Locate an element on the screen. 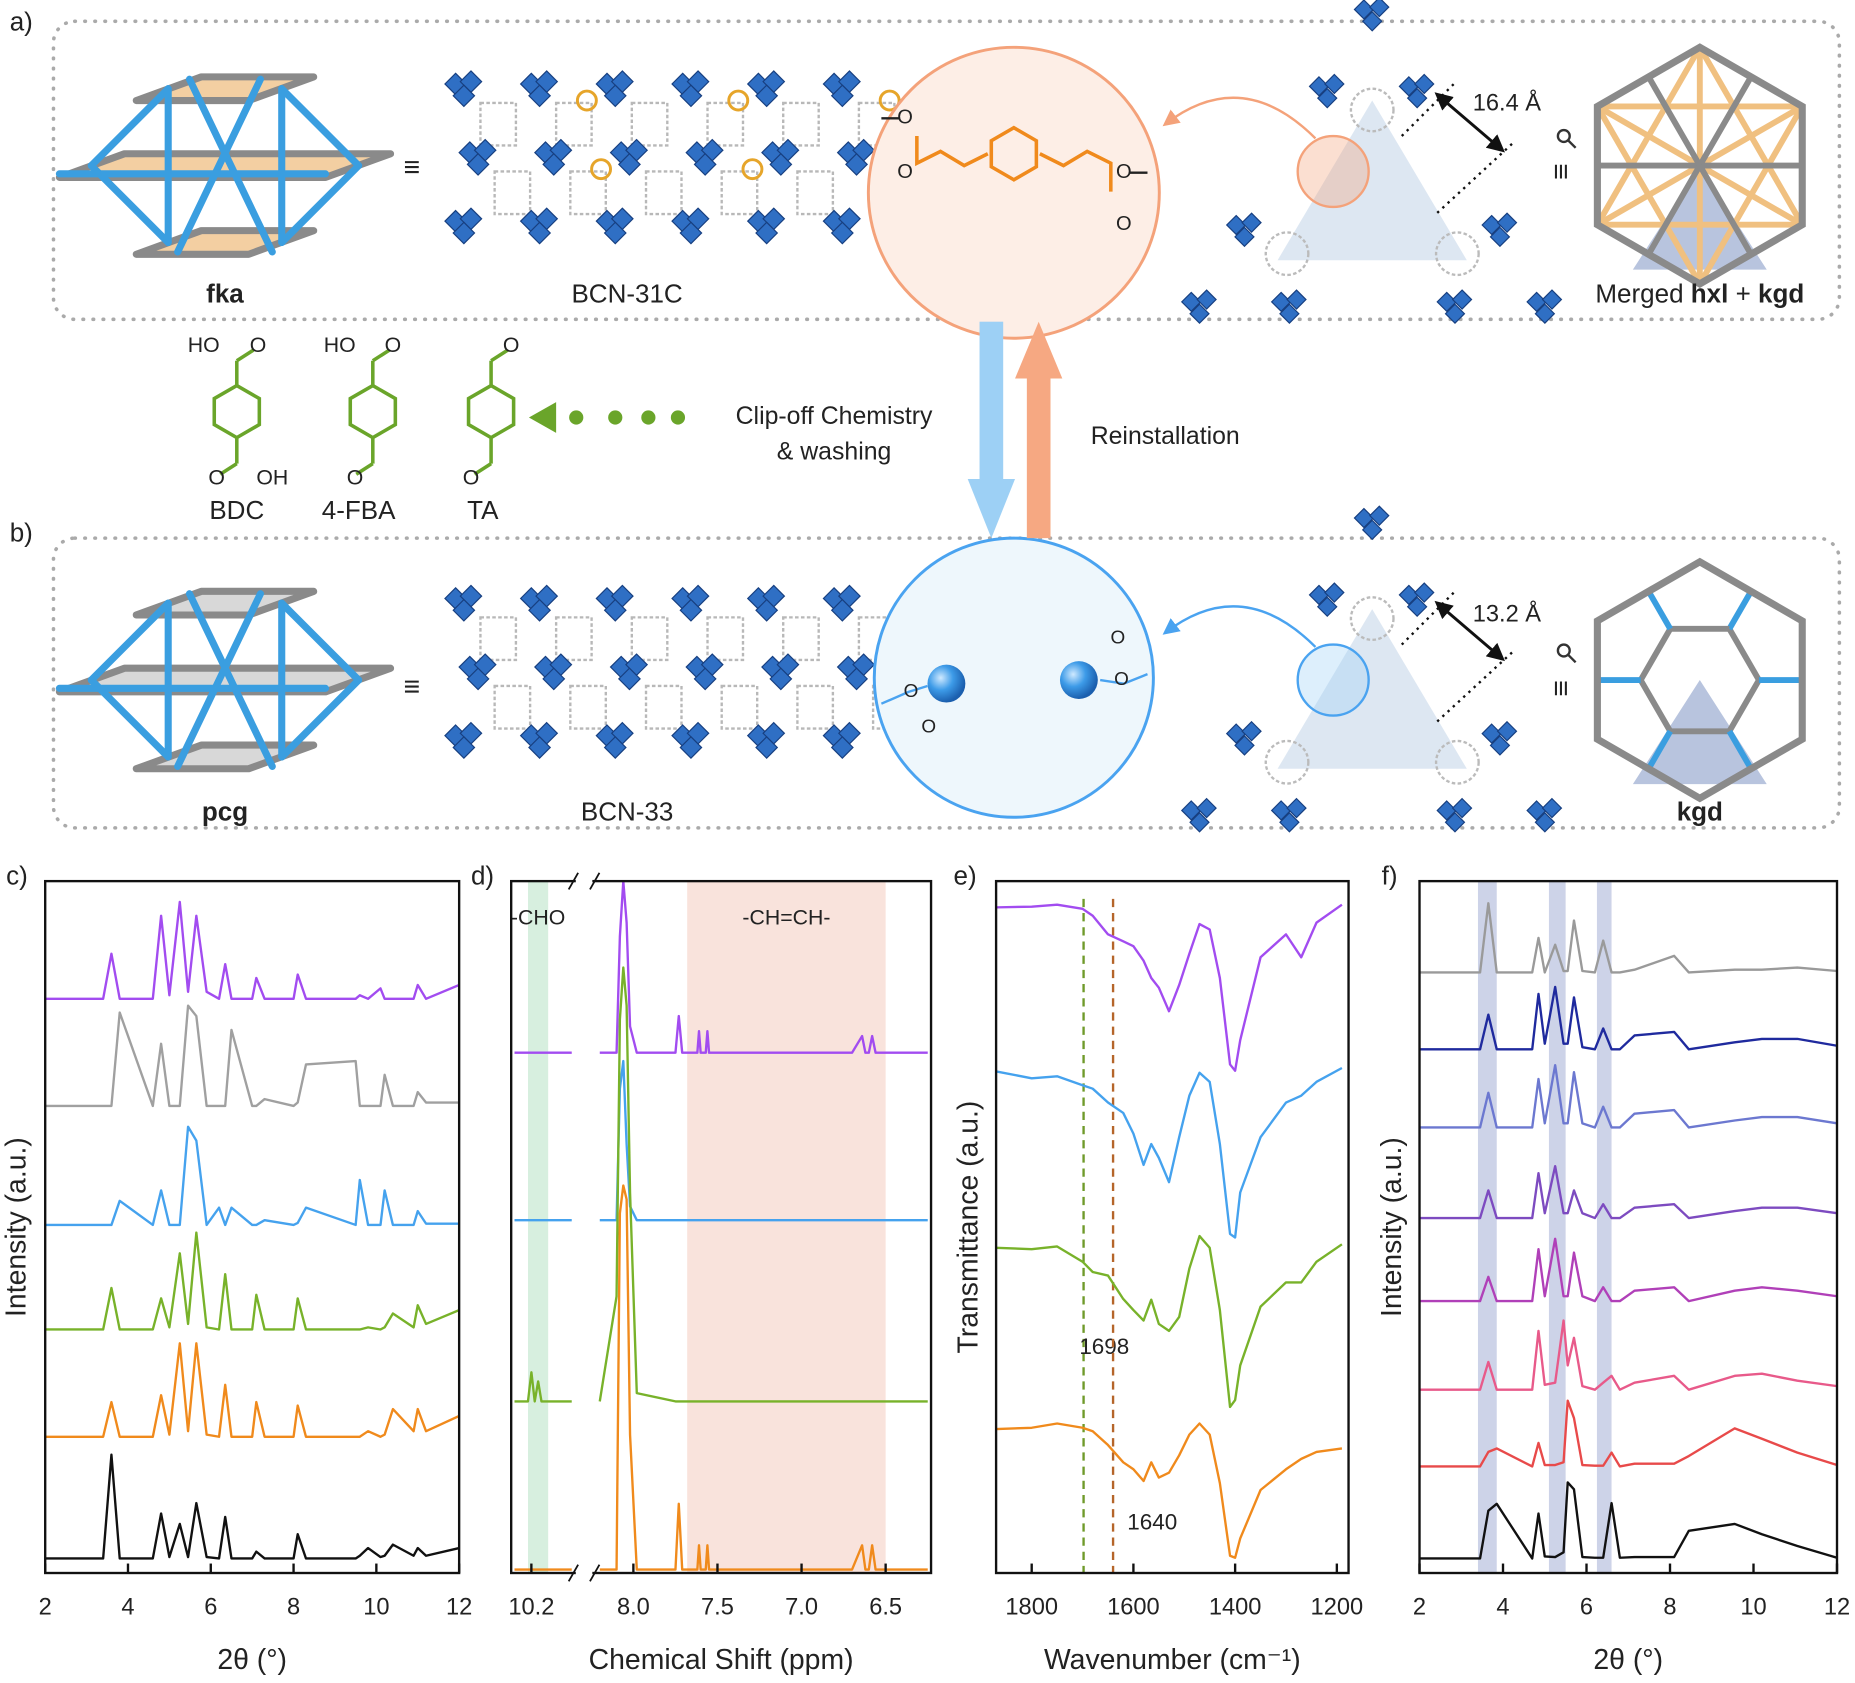 The image size is (1855, 1683). net-label-part: kgd is located at coordinates (1781, 294).